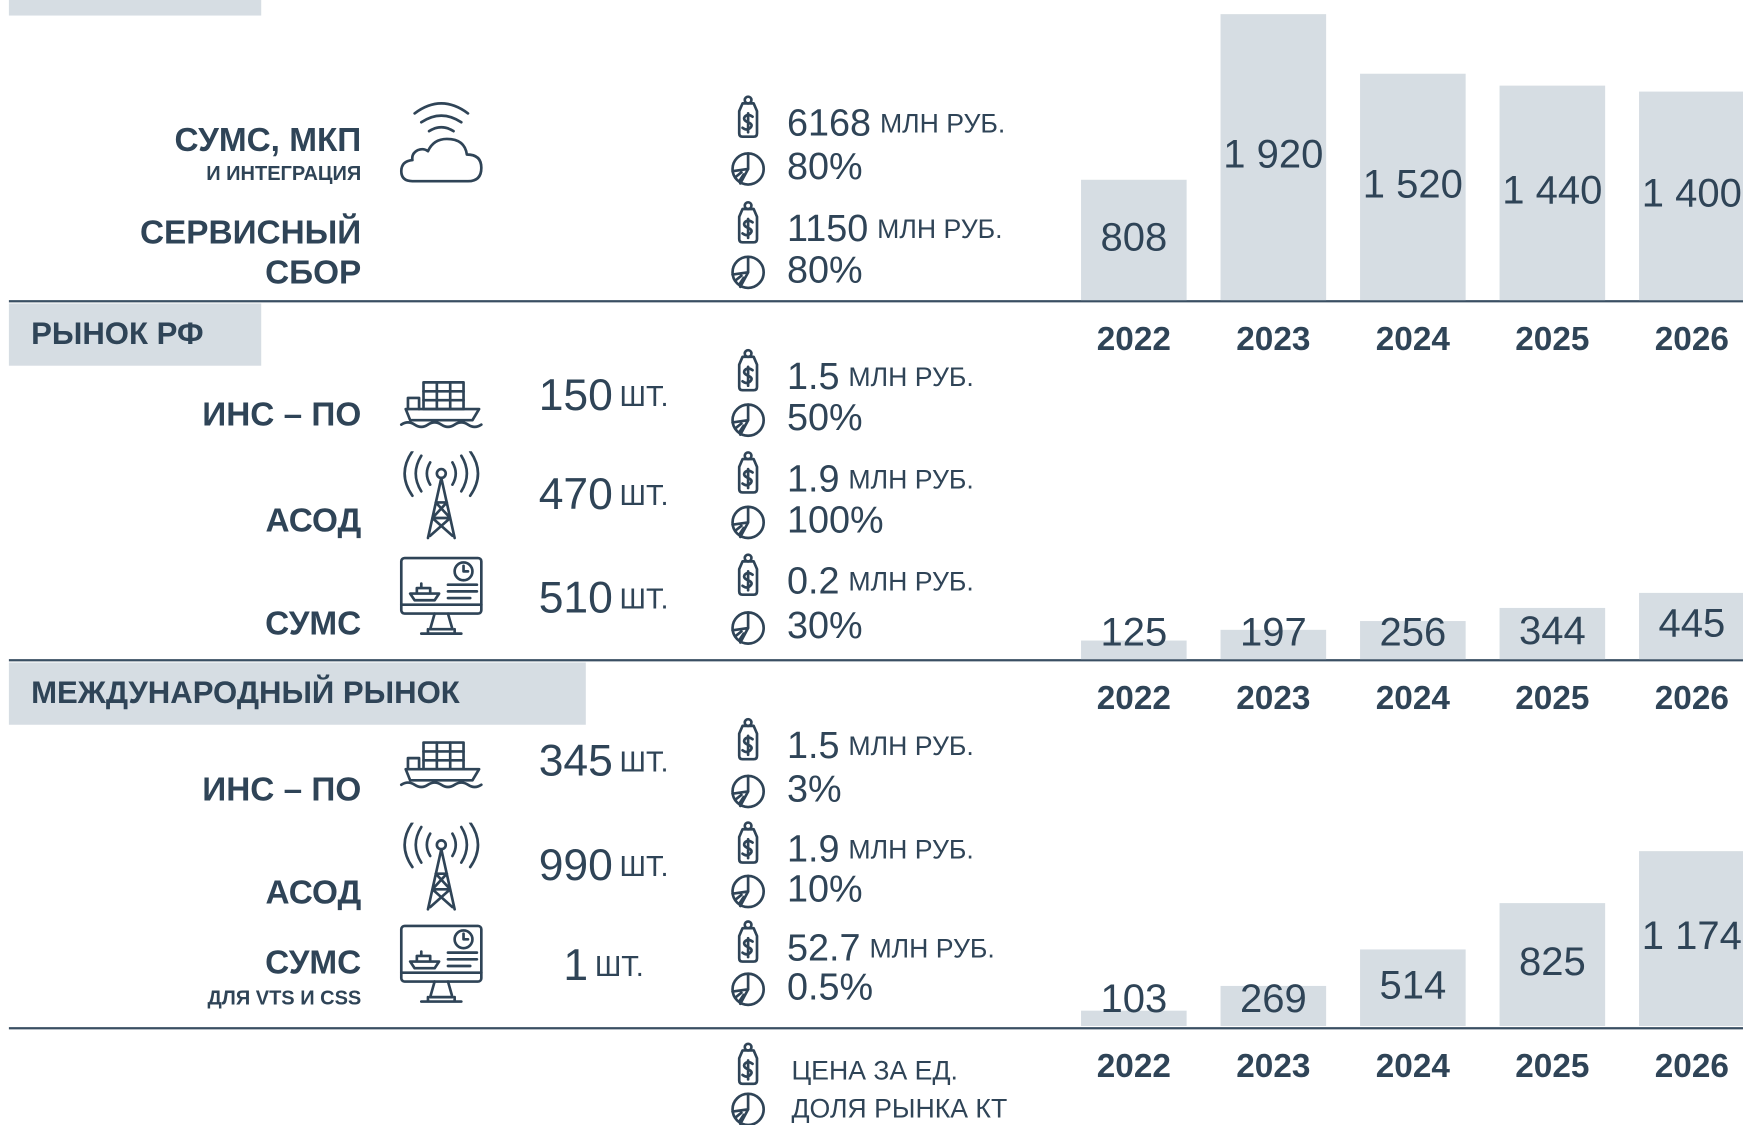 The height and width of the screenshot is (1125, 1743). I want to click on legend-price: ЦЕНА ЗА ЕД., so click(874, 1071).